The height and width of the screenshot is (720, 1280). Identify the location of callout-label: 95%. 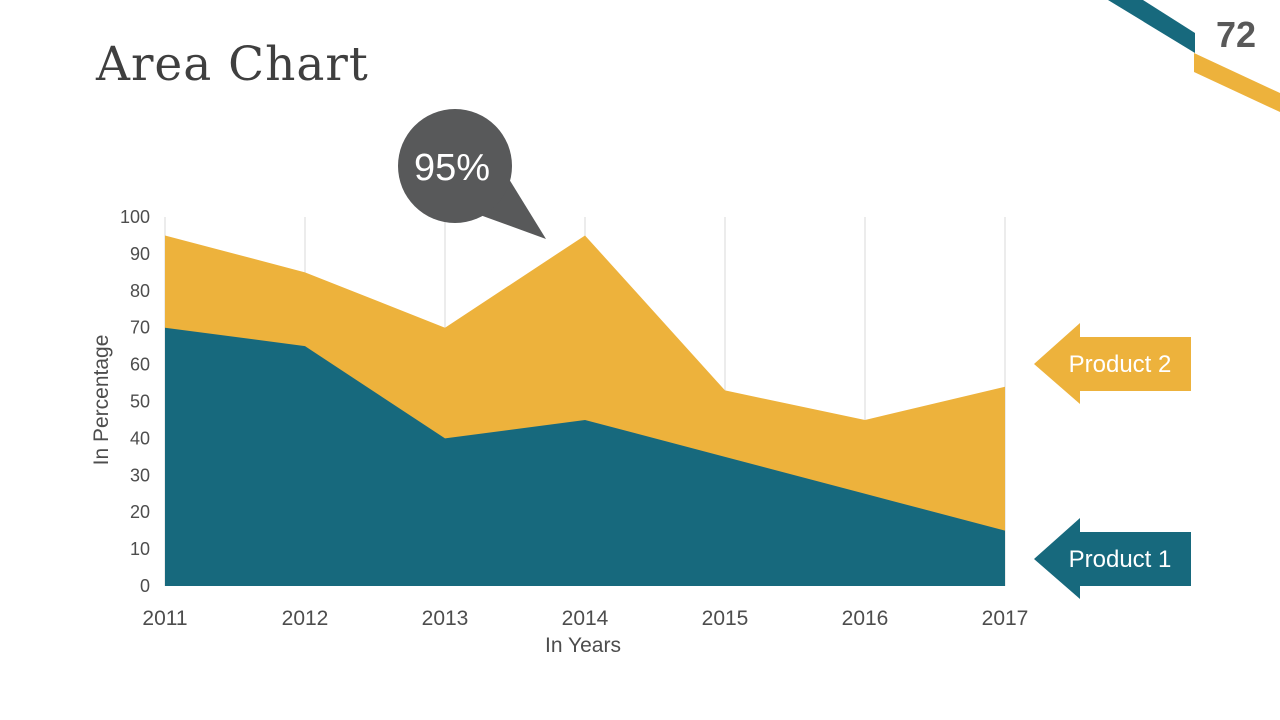
(452, 168).